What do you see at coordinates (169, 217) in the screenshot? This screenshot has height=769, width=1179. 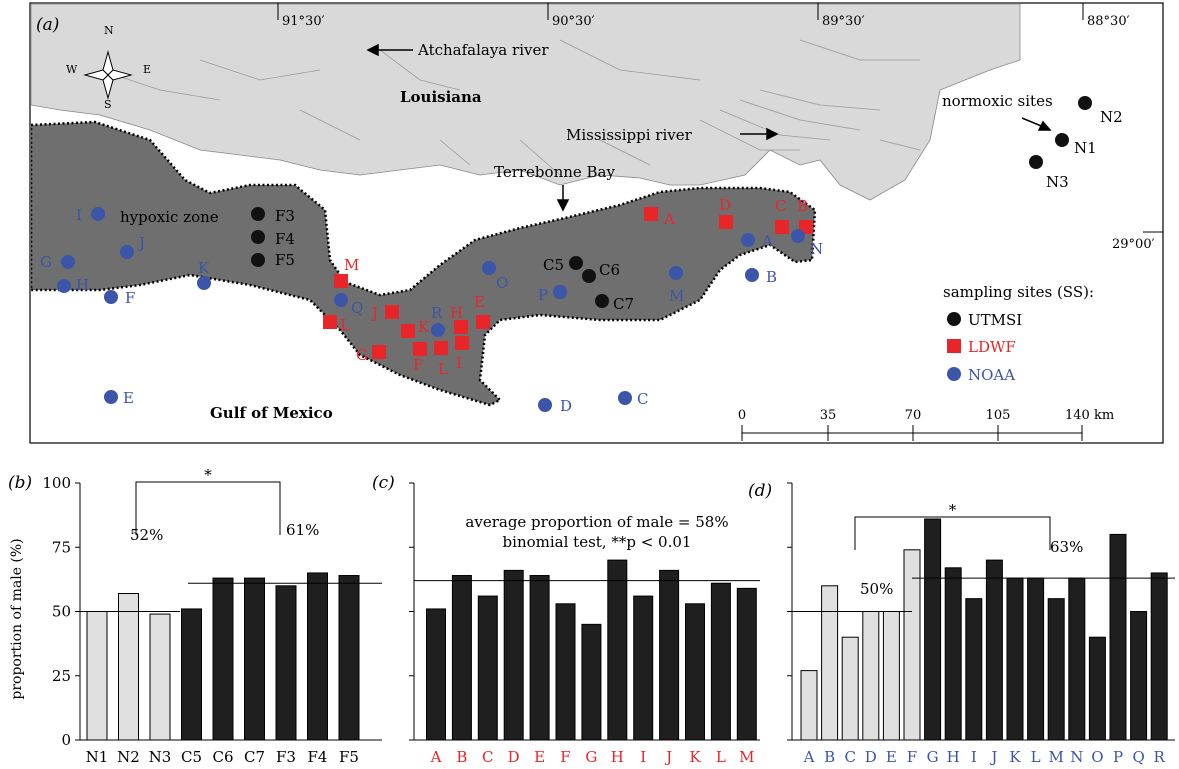 I see `hypoxic-label: hypoxic zone` at bounding box center [169, 217].